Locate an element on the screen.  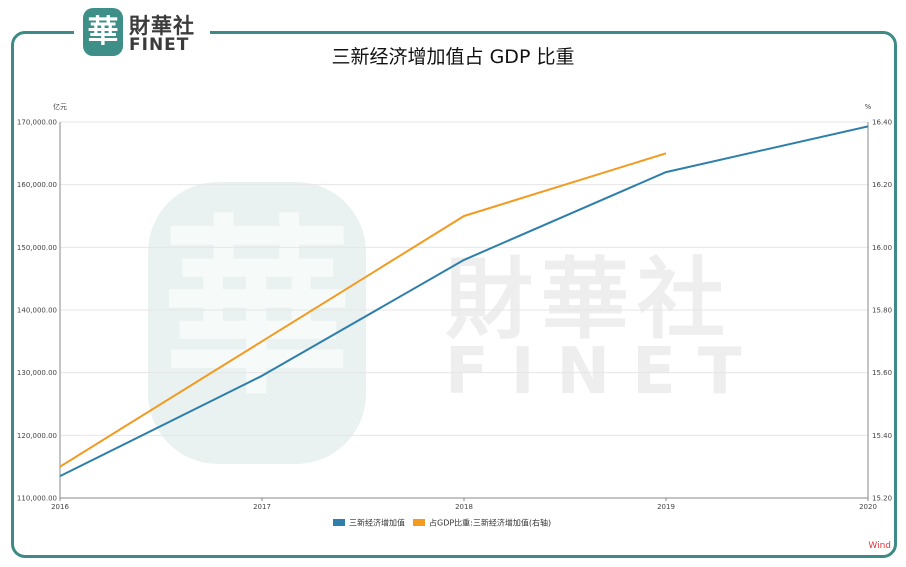
y-left-tick-label: 140,000.00 is located at coordinates (37, 311).